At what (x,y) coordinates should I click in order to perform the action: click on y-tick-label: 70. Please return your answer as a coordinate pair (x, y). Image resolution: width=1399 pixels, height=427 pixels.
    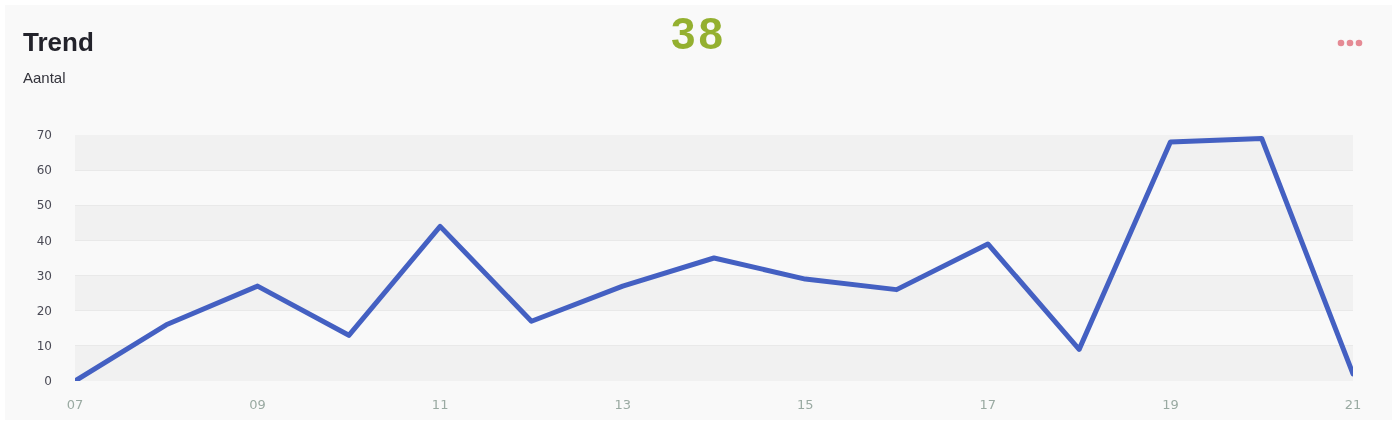
    Looking at the image, I should click on (44, 135).